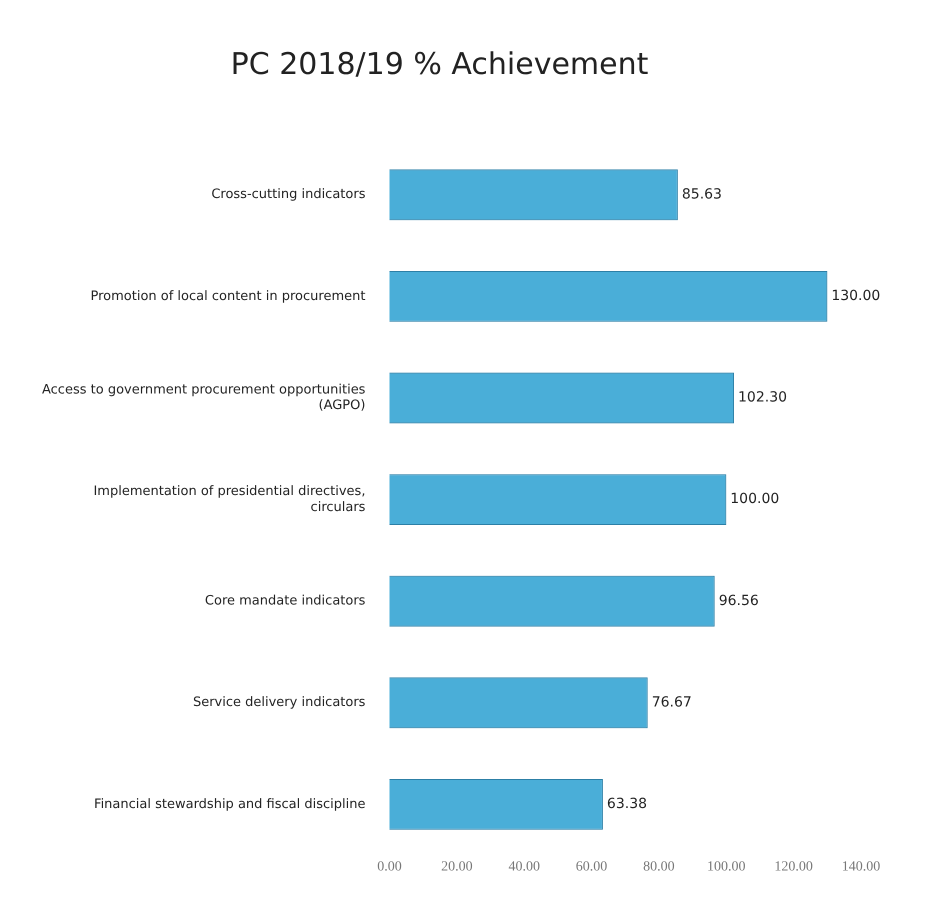 Image resolution: width=939 pixels, height=903 pixels. I want to click on x-tick-label: 120.00, so click(793, 866).